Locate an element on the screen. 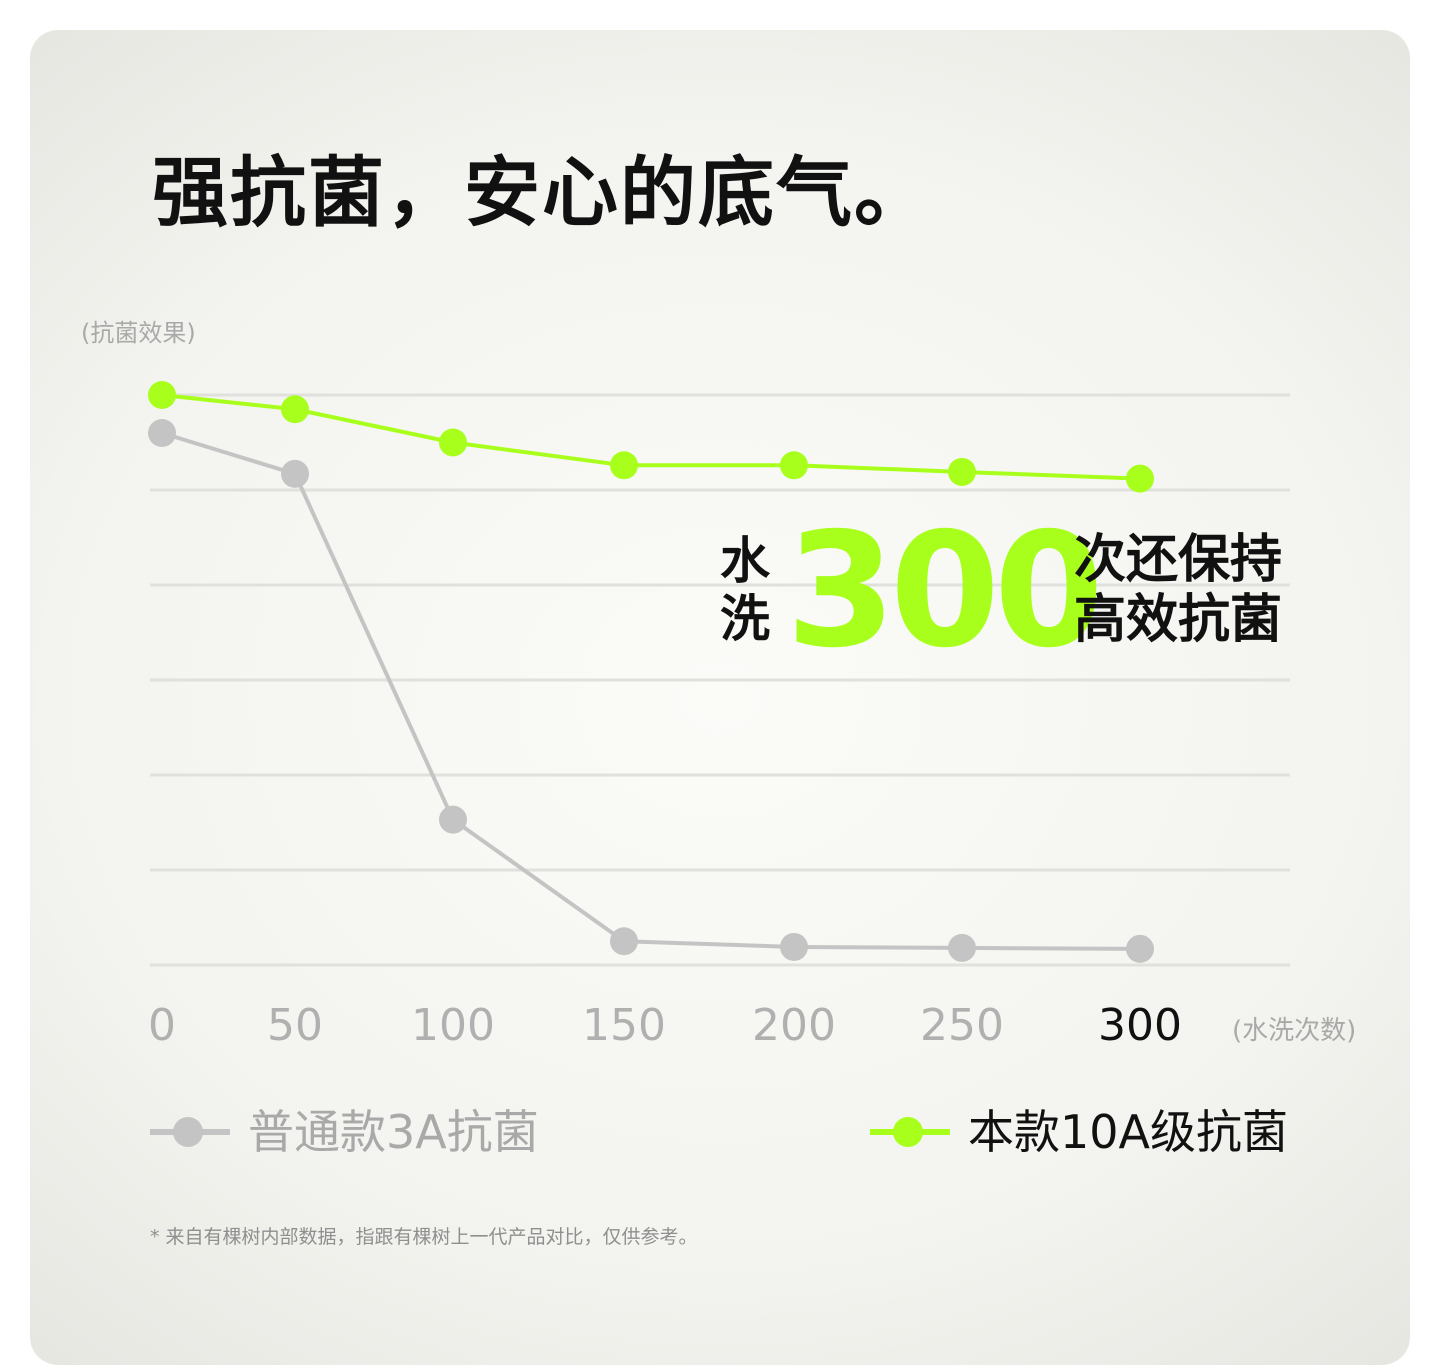 The width and height of the screenshot is (1440, 1365). legend-label-current: 本款10A级抗菌 is located at coordinates (1128, 1132).